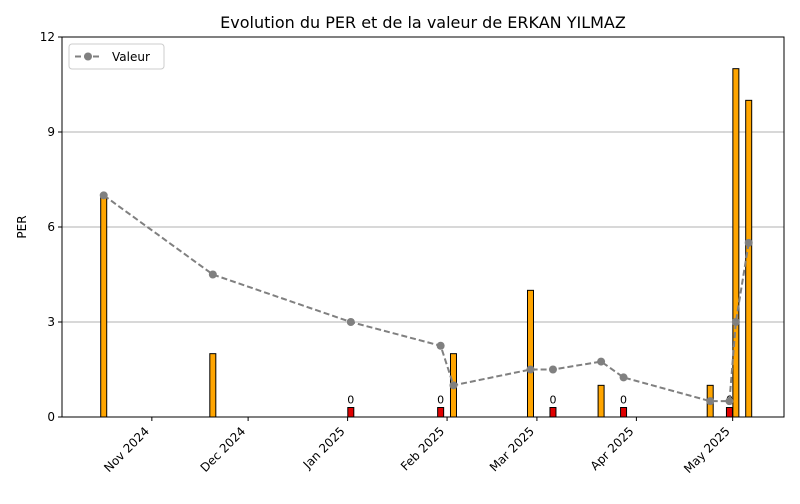 The height and width of the screenshot is (504, 800). Describe the element at coordinates (51, 417) in the screenshot. I see `y-tick-label: 0` at that location.